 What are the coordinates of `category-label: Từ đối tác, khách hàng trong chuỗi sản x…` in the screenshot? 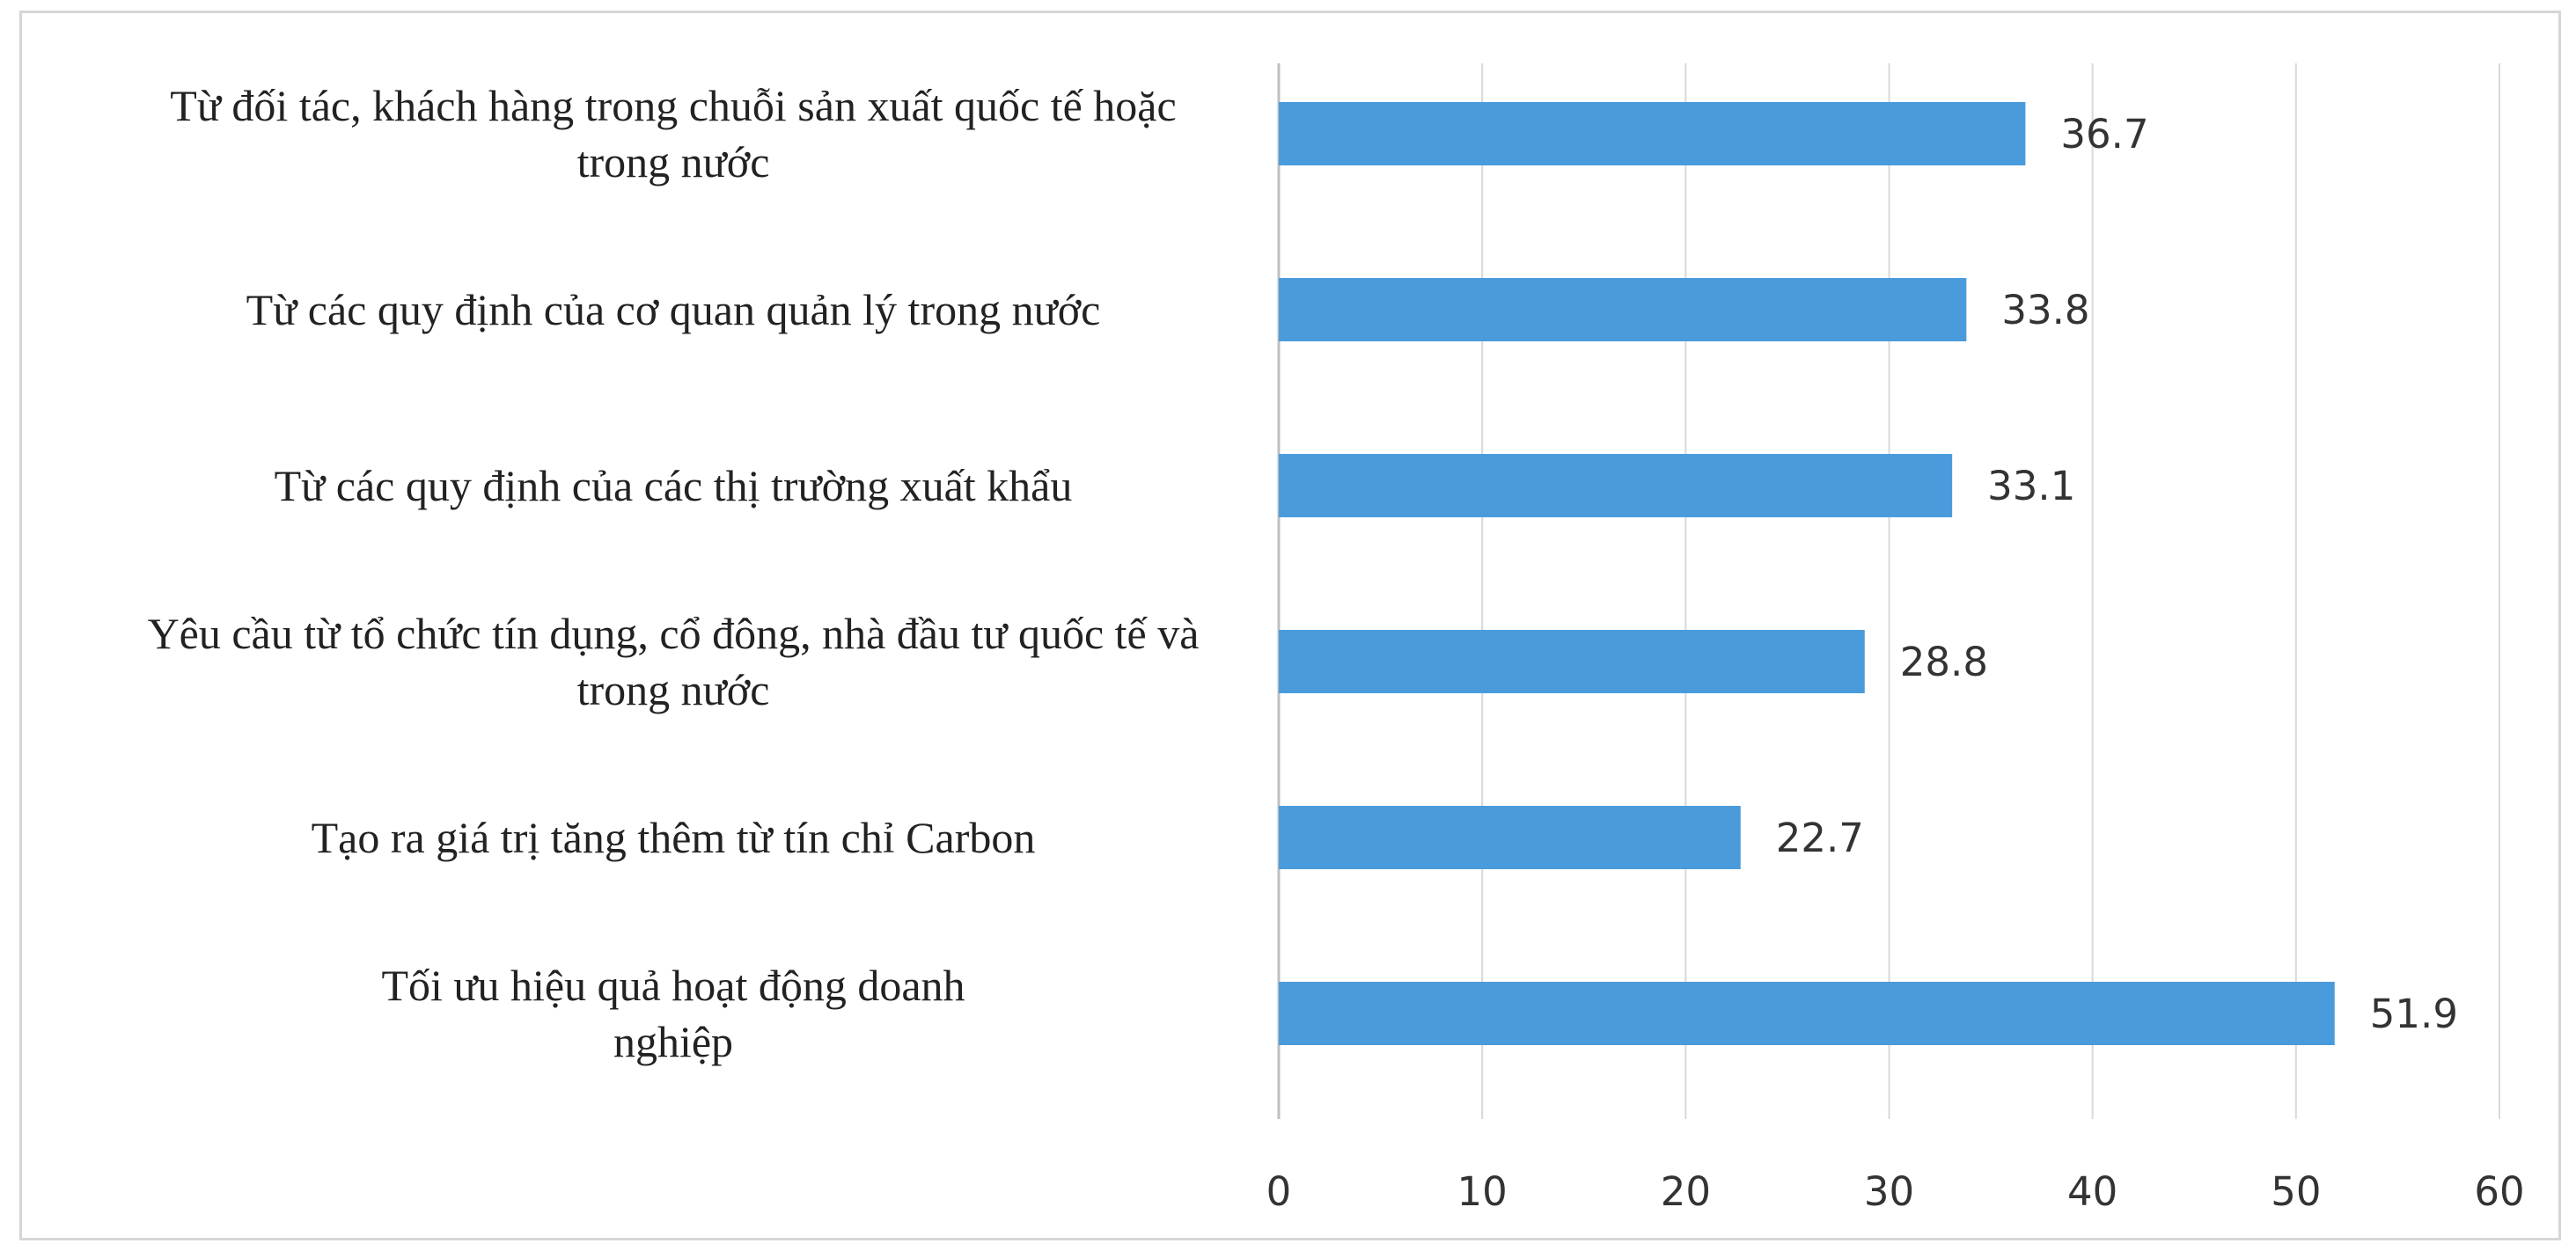 It's located at (673, 134).